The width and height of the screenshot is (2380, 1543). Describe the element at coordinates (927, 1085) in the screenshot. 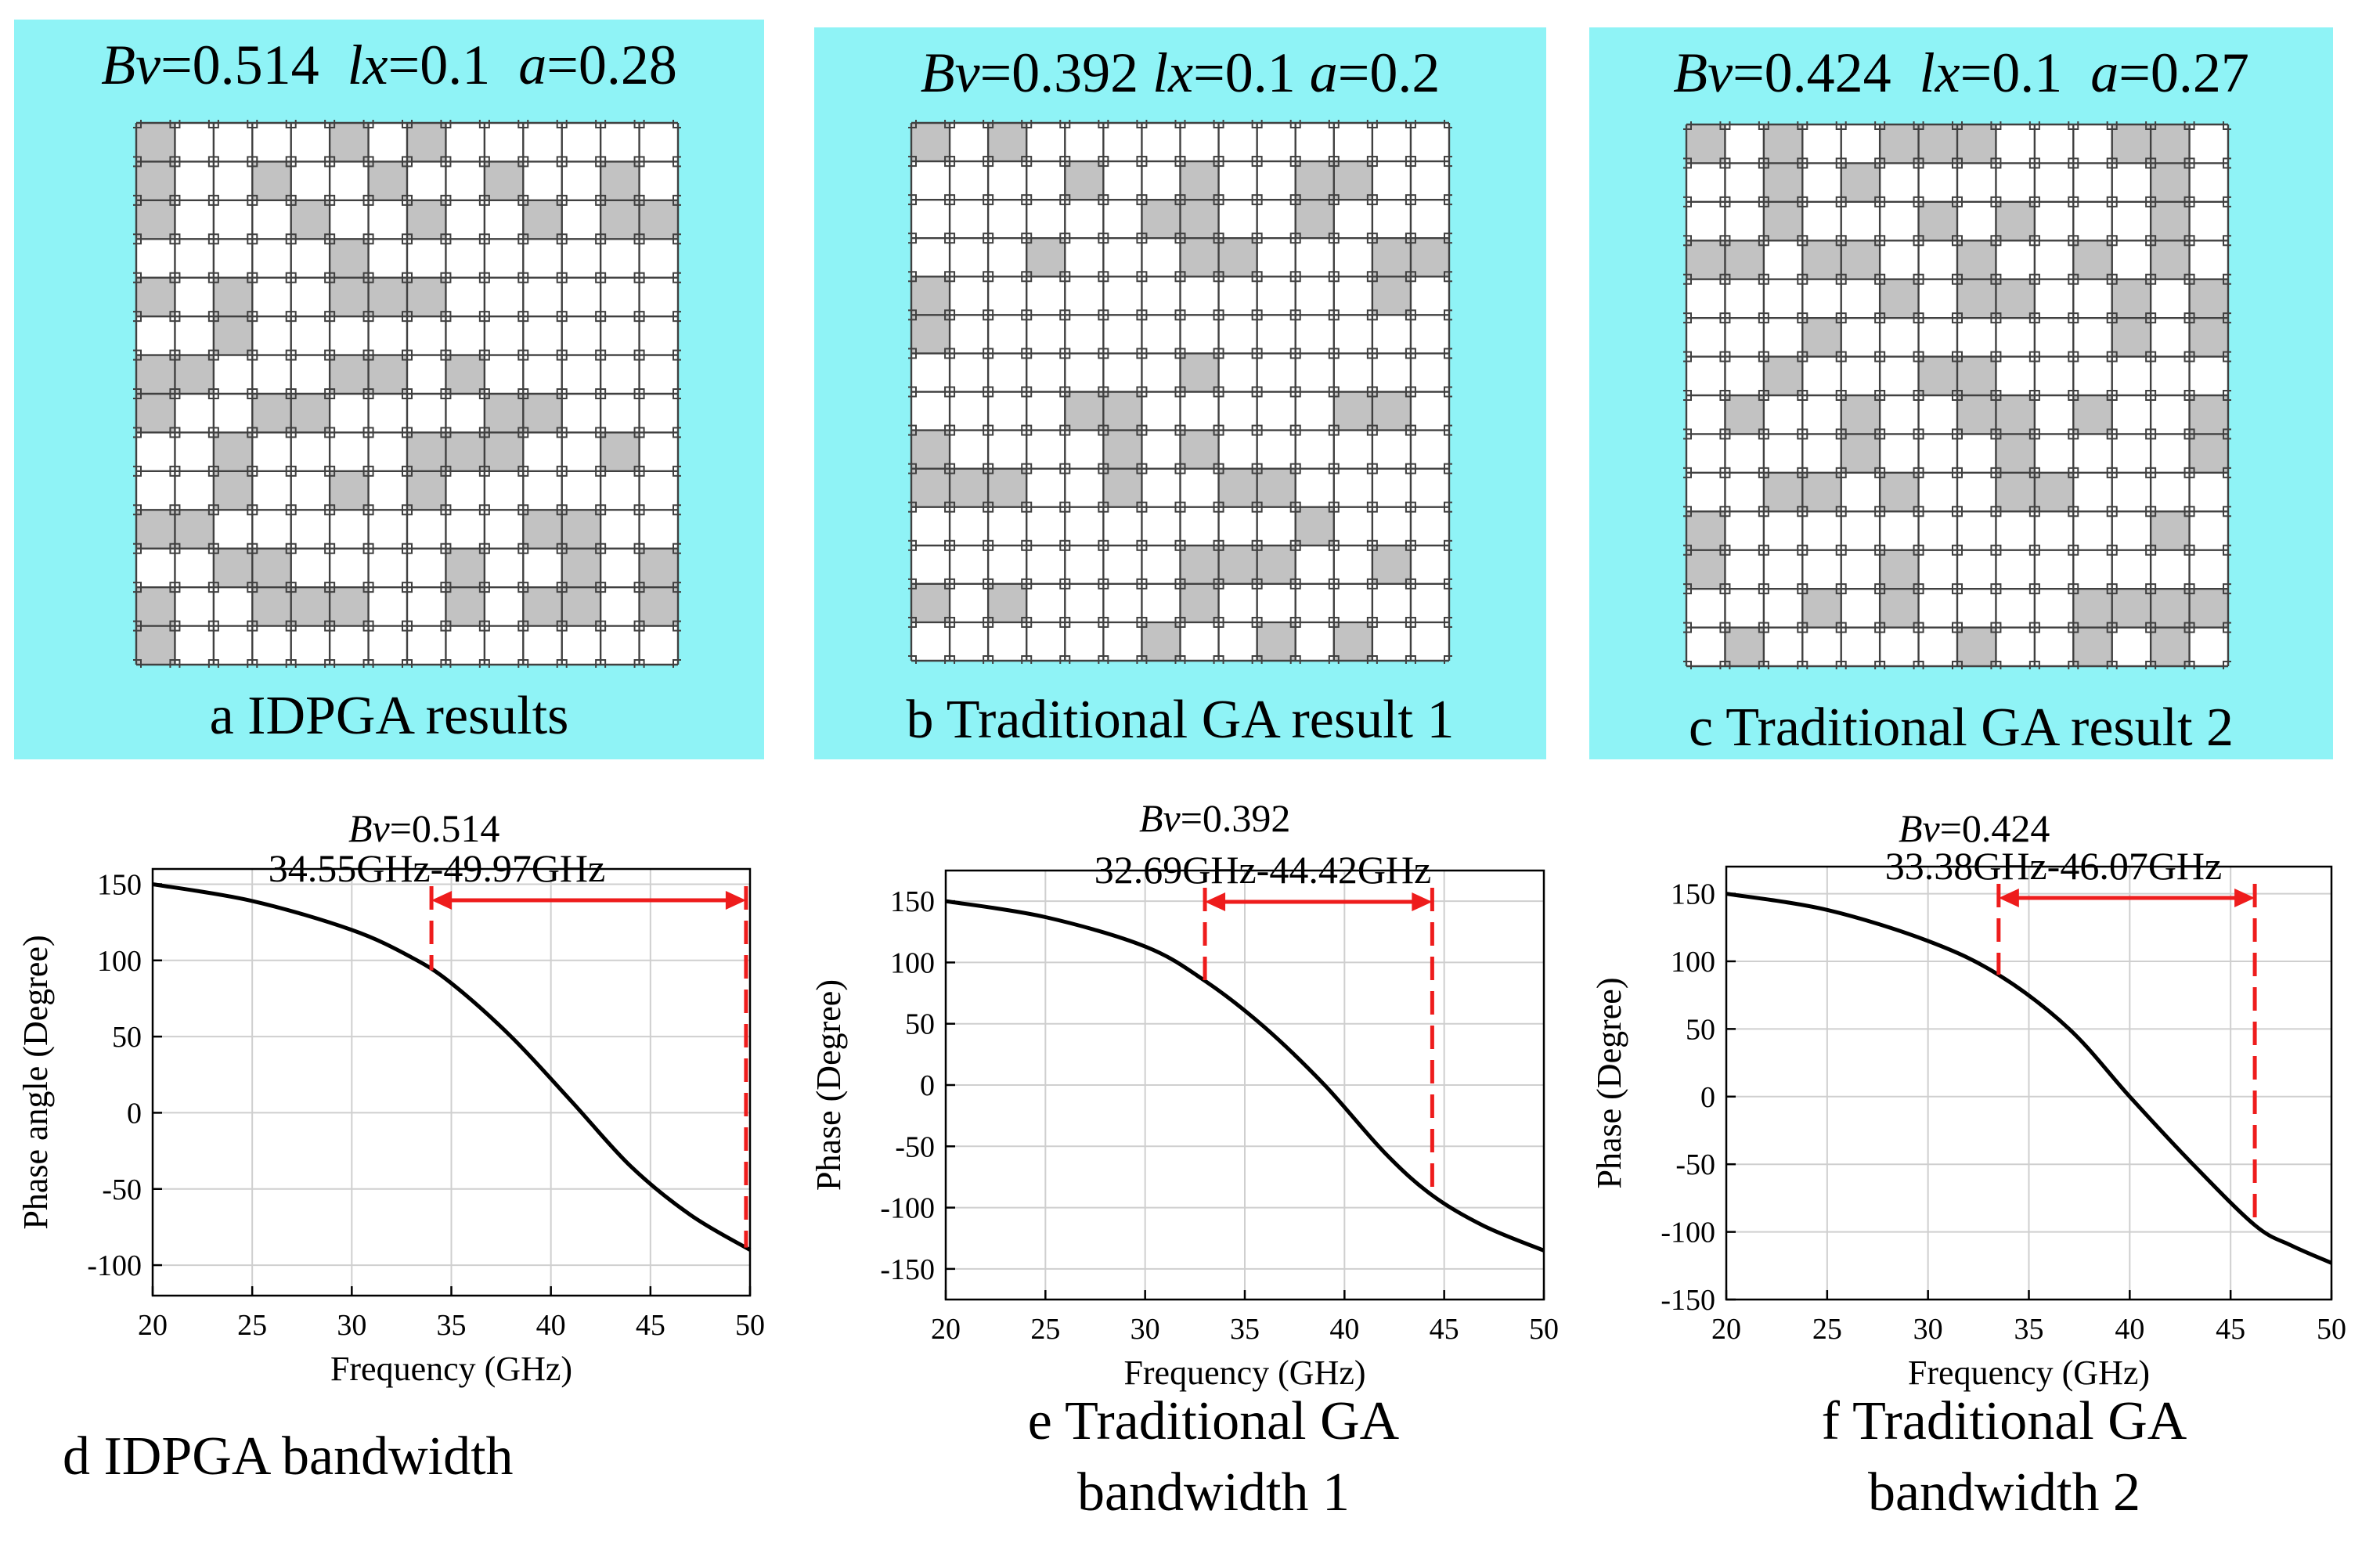

I see `y-tick-label: 0` at that location.